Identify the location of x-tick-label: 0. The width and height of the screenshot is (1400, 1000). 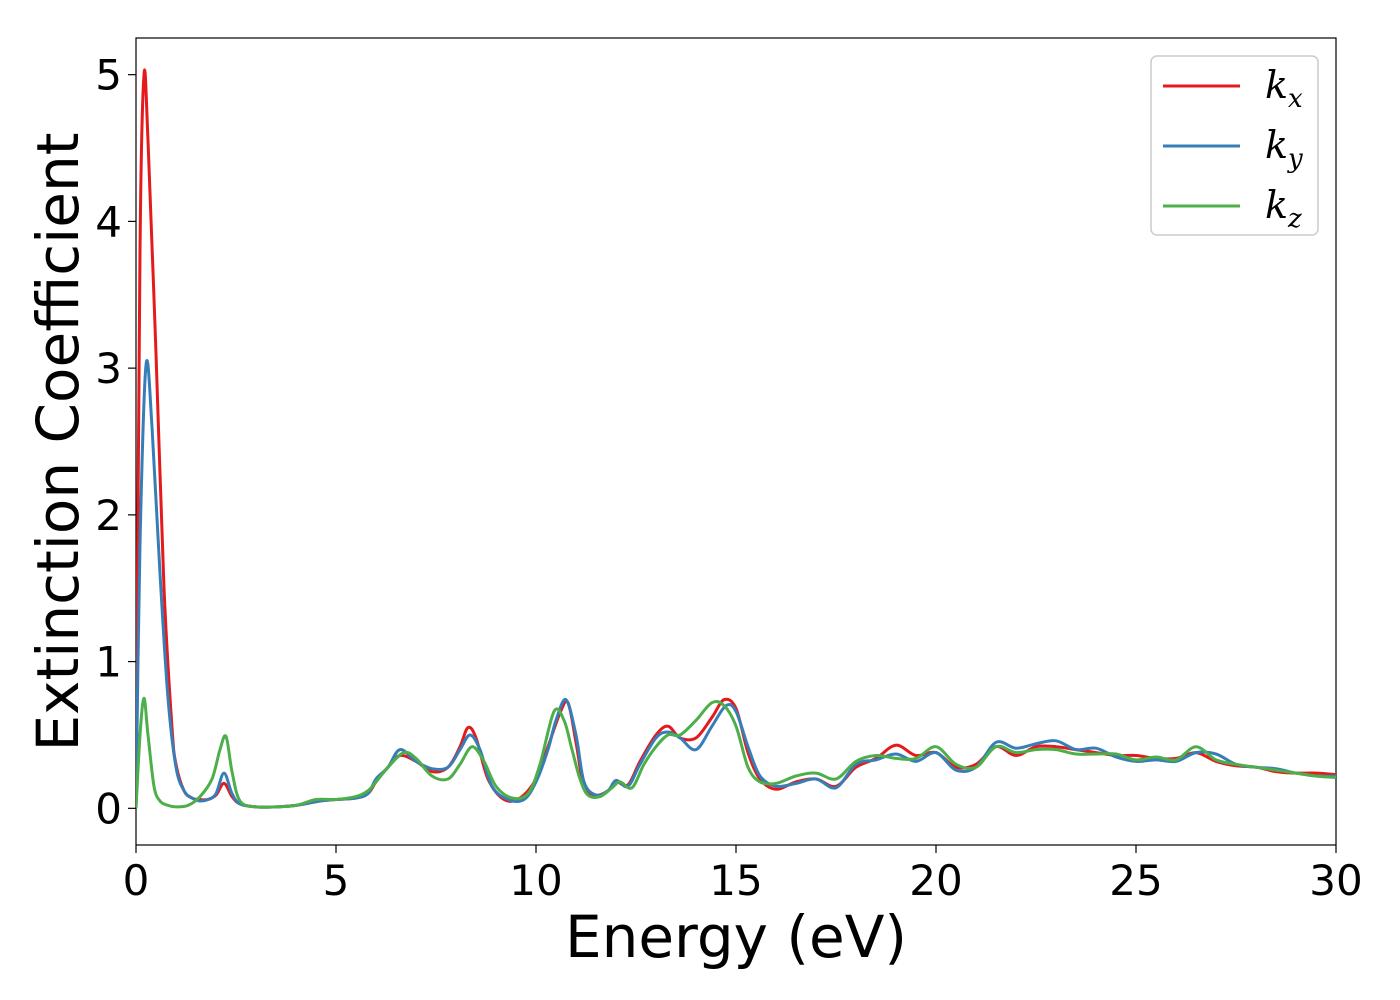
(136, 880).